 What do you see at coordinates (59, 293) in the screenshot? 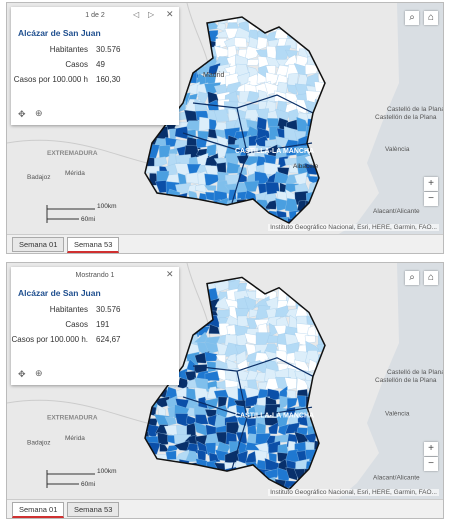
I see `popup-title: Alcázar de San Juan` at bounding box center [59, 293].